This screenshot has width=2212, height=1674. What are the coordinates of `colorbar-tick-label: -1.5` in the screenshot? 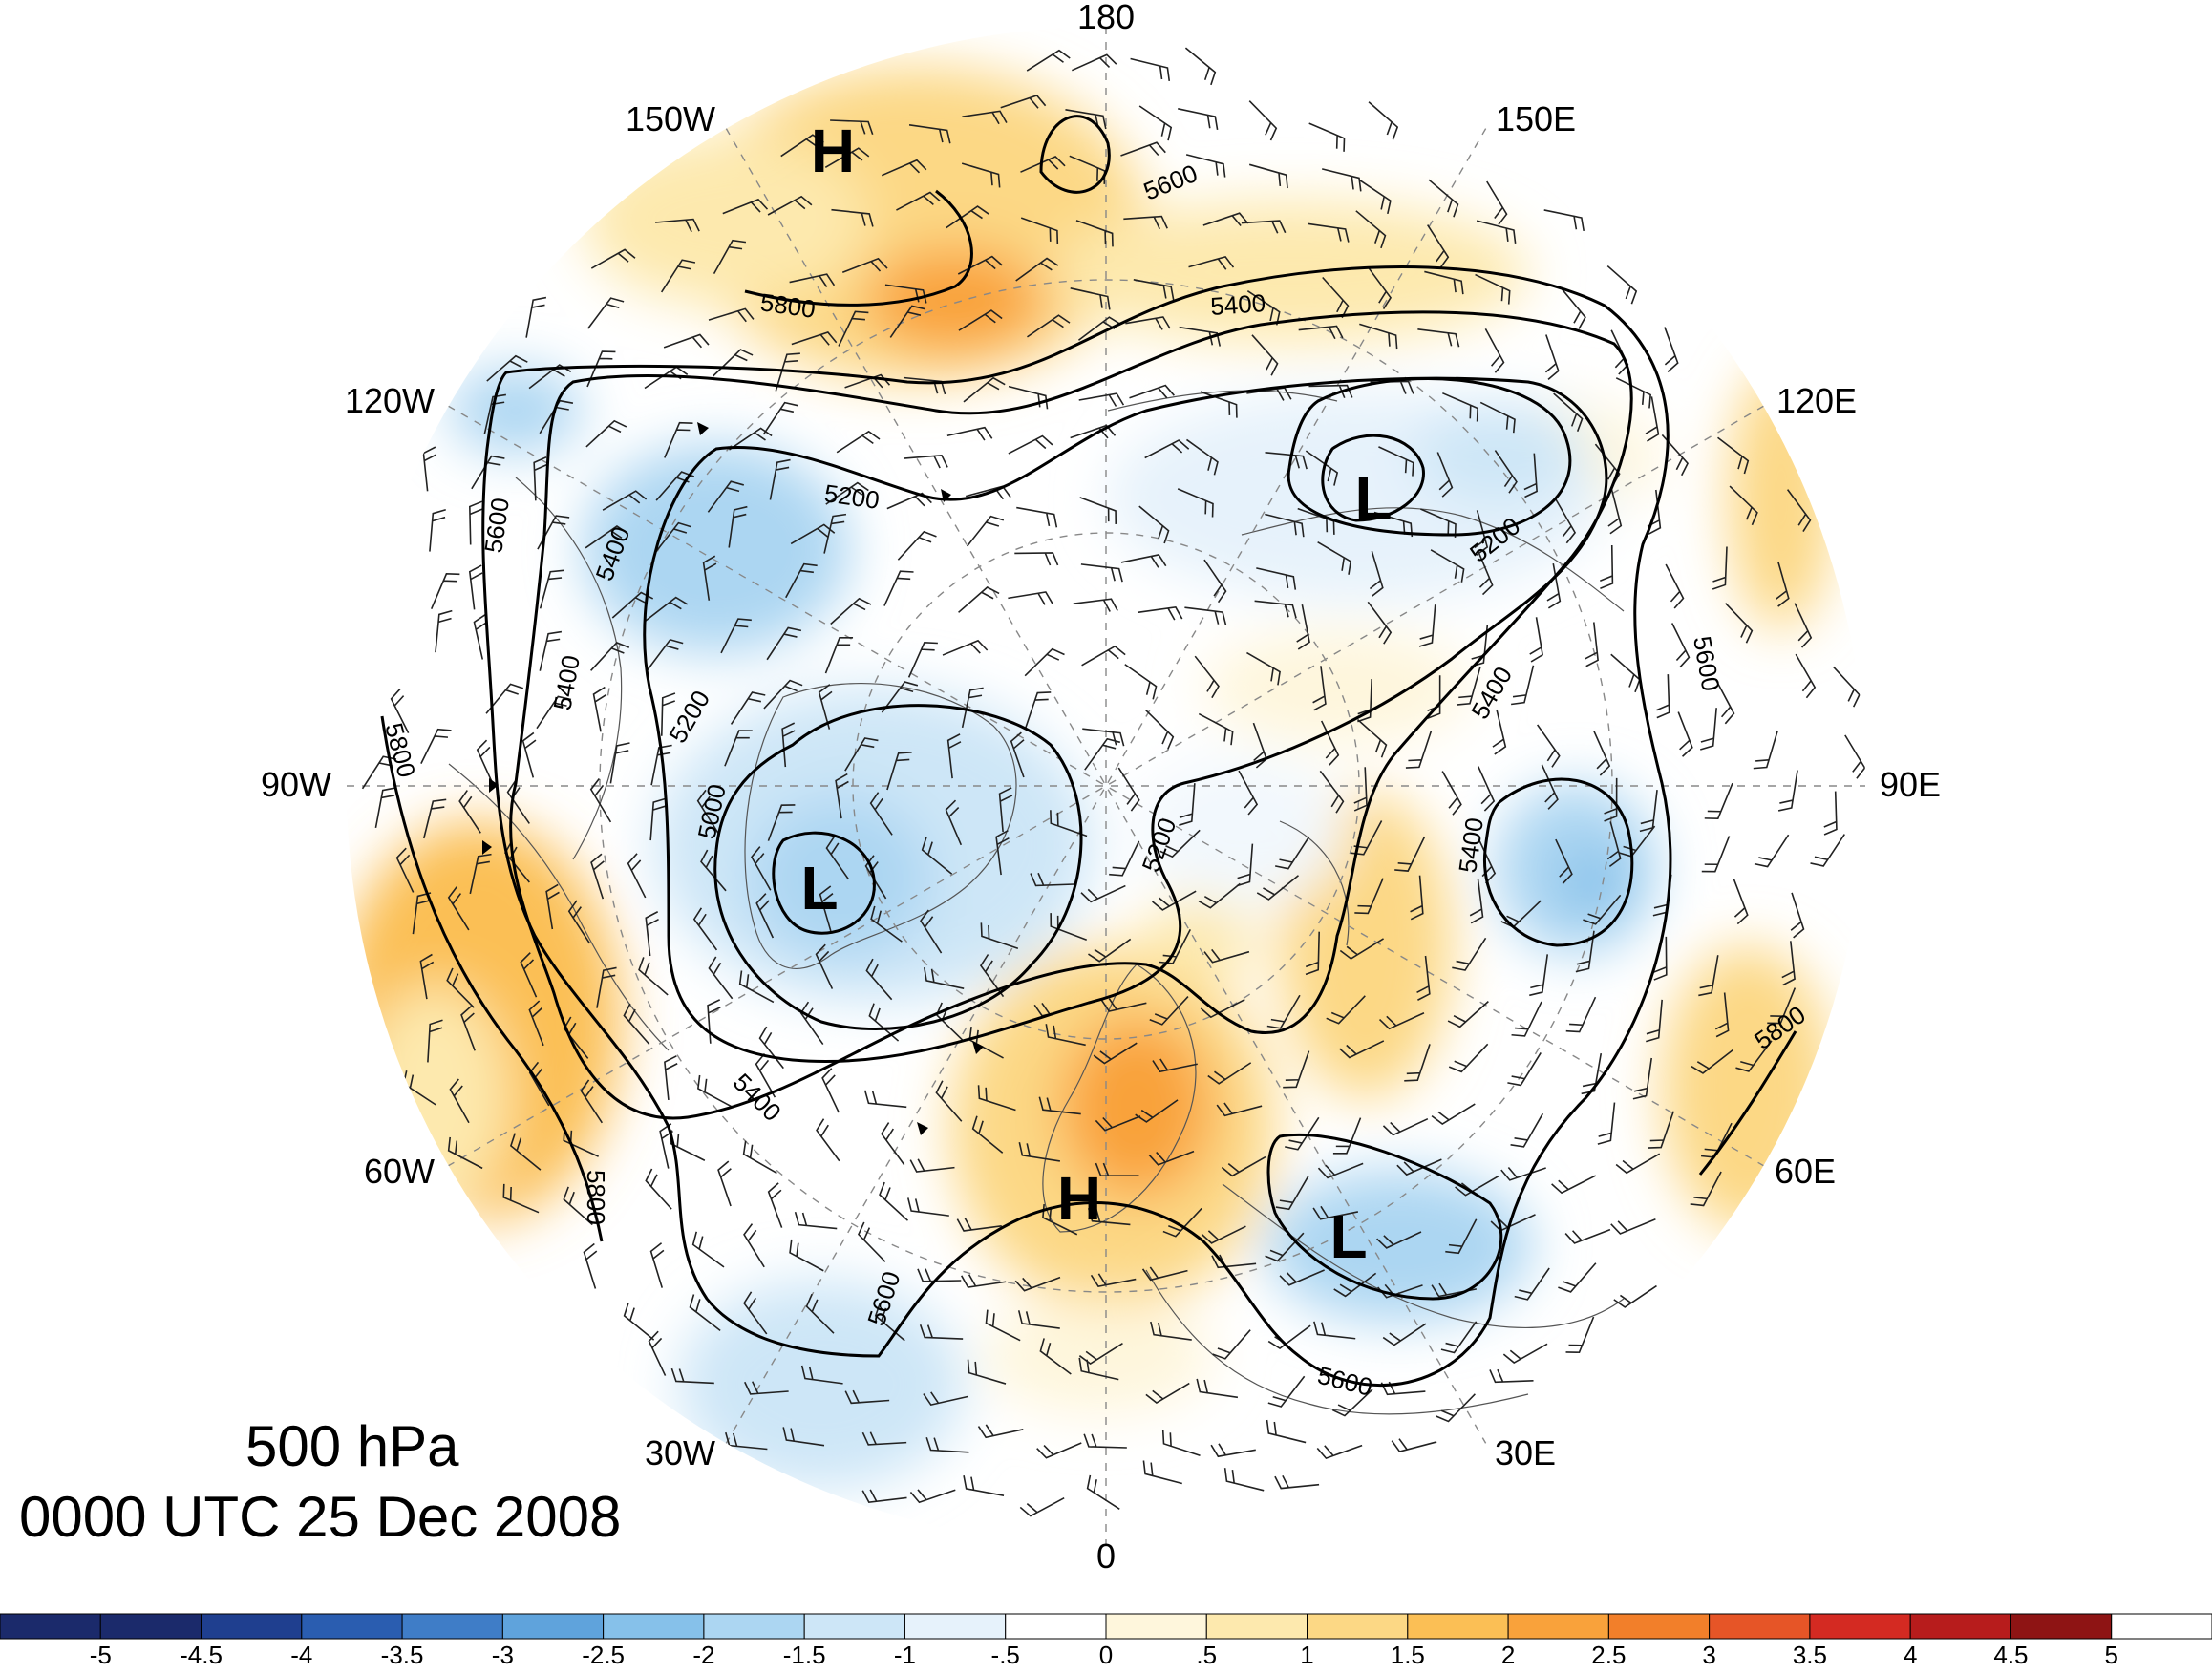 It's located at (804, 1655).